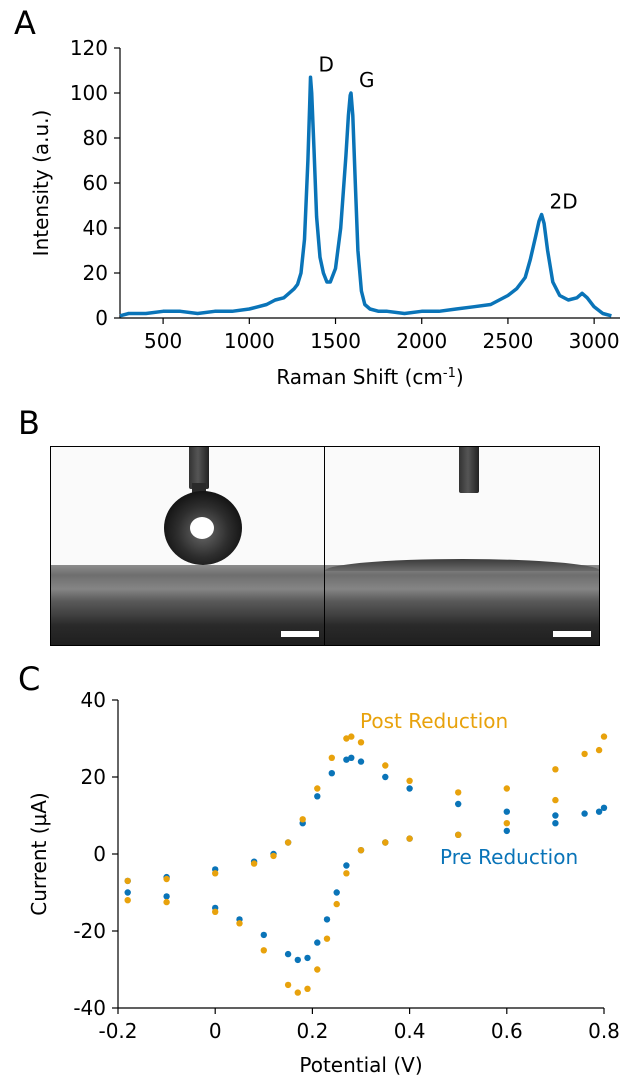 Image resolution: width=631 pixels, height=1081 pixels. Describe the element at coordinates (89, 931) in the screenshot. I see `y-tick-label: -20` at that location.